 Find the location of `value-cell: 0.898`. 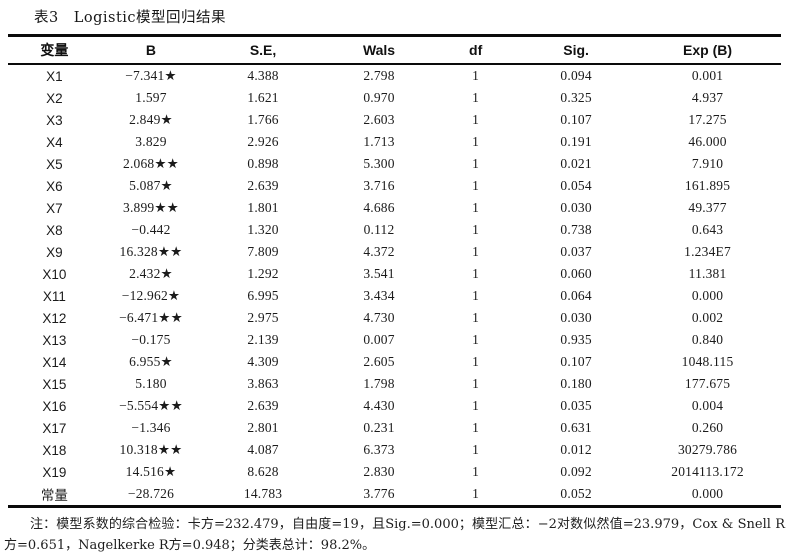

value-cell: 0.898 is located at coordinates (263, 163).